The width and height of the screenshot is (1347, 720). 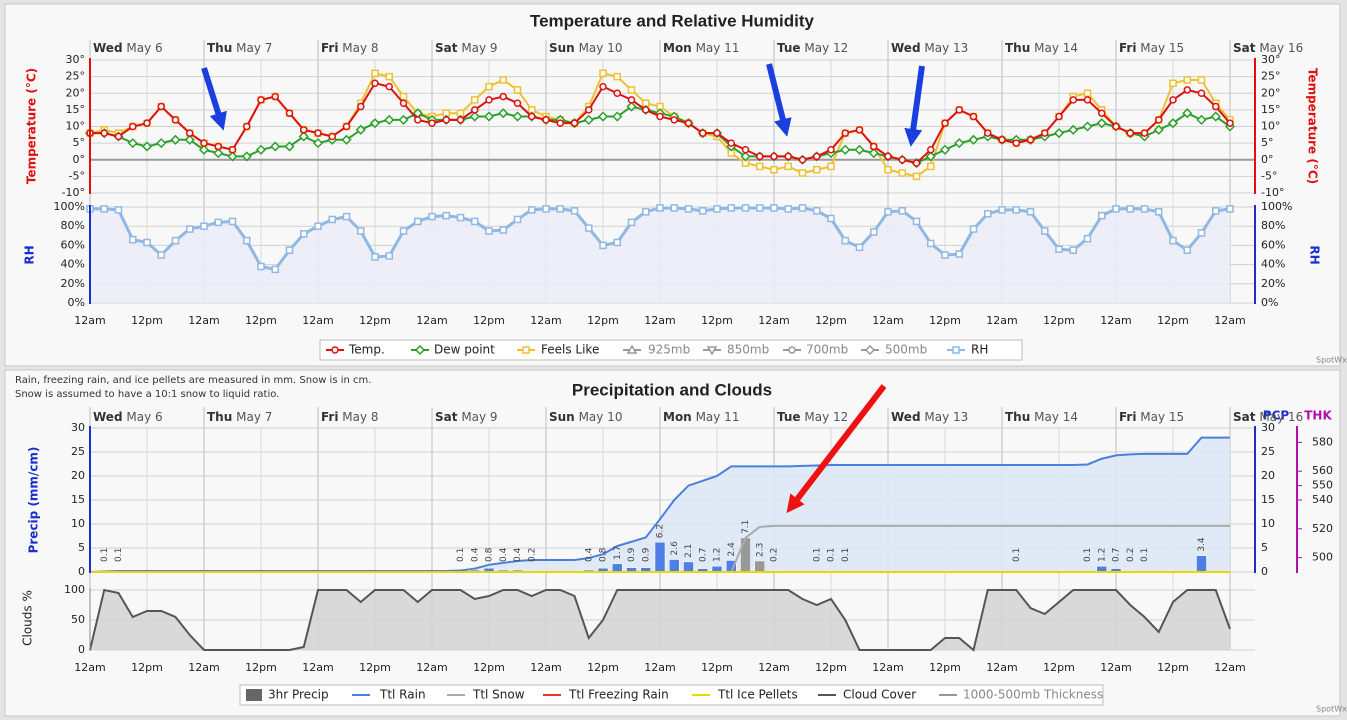 I want to click on y-tick-label: 20%, so click(x=1273, y=283).